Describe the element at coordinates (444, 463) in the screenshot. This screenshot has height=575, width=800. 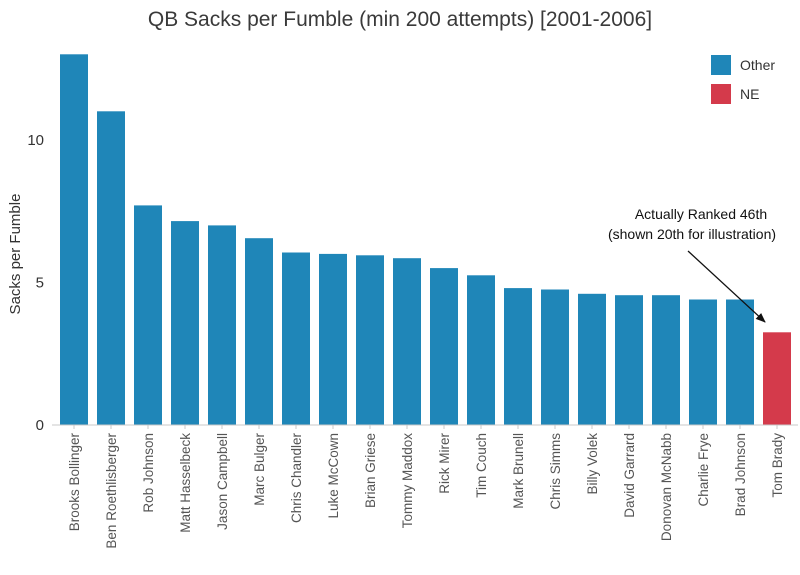
I see `x-tick-label: Rick Mirer` at that location.